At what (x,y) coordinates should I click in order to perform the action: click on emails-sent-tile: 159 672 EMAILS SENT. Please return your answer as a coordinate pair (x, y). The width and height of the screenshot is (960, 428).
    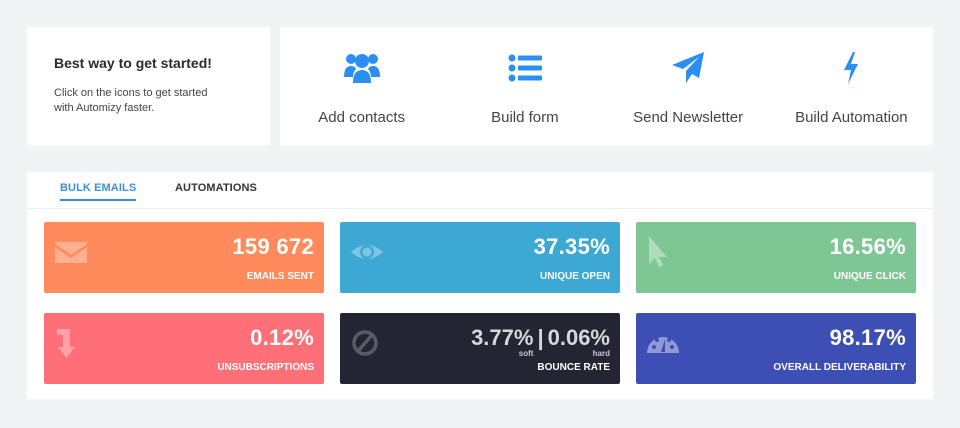
    Looking at the image, I should click on (184, 257).